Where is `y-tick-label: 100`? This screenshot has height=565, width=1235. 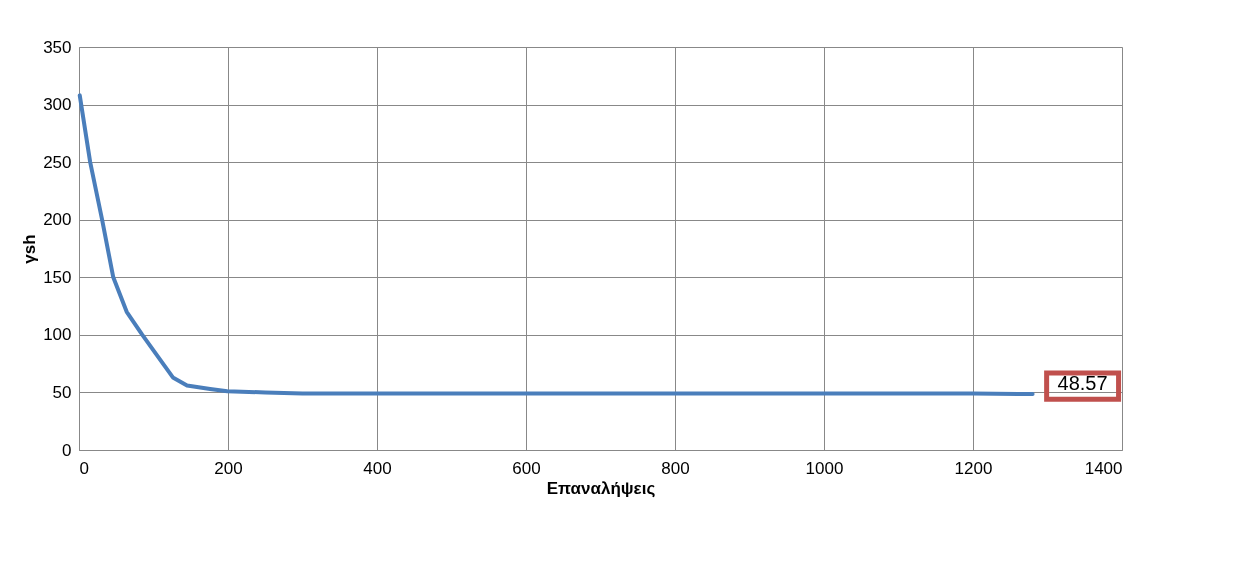 y-tick-label: 100 is located at coordinates (57, 335).